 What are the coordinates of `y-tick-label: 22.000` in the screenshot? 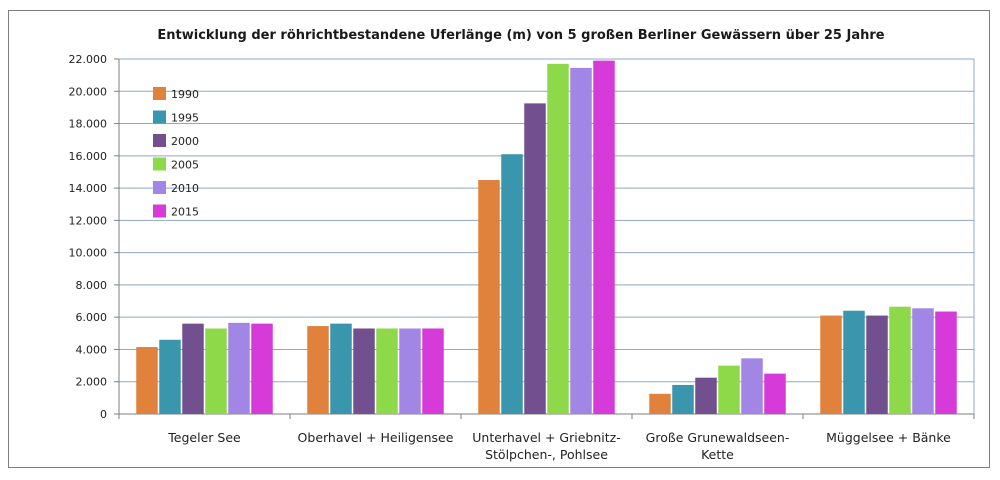 It's located at (88, 59).